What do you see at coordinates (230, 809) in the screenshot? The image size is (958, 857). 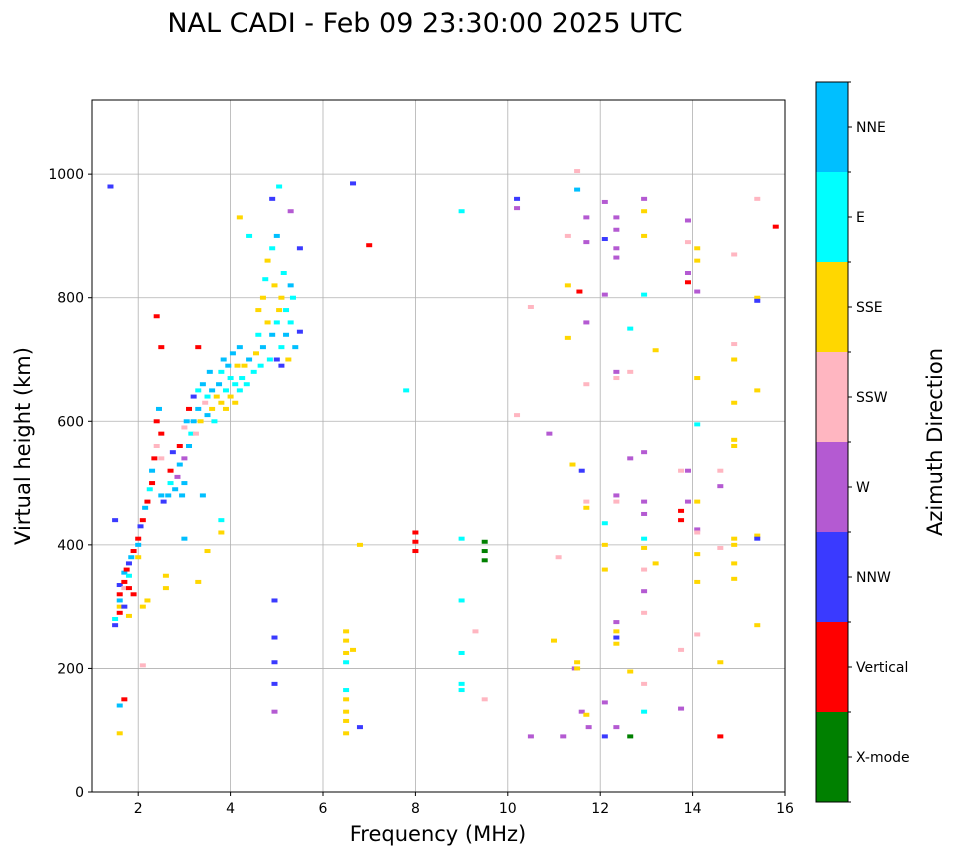 I see `x-tick-label: 4` at bounding box center [230, 809].